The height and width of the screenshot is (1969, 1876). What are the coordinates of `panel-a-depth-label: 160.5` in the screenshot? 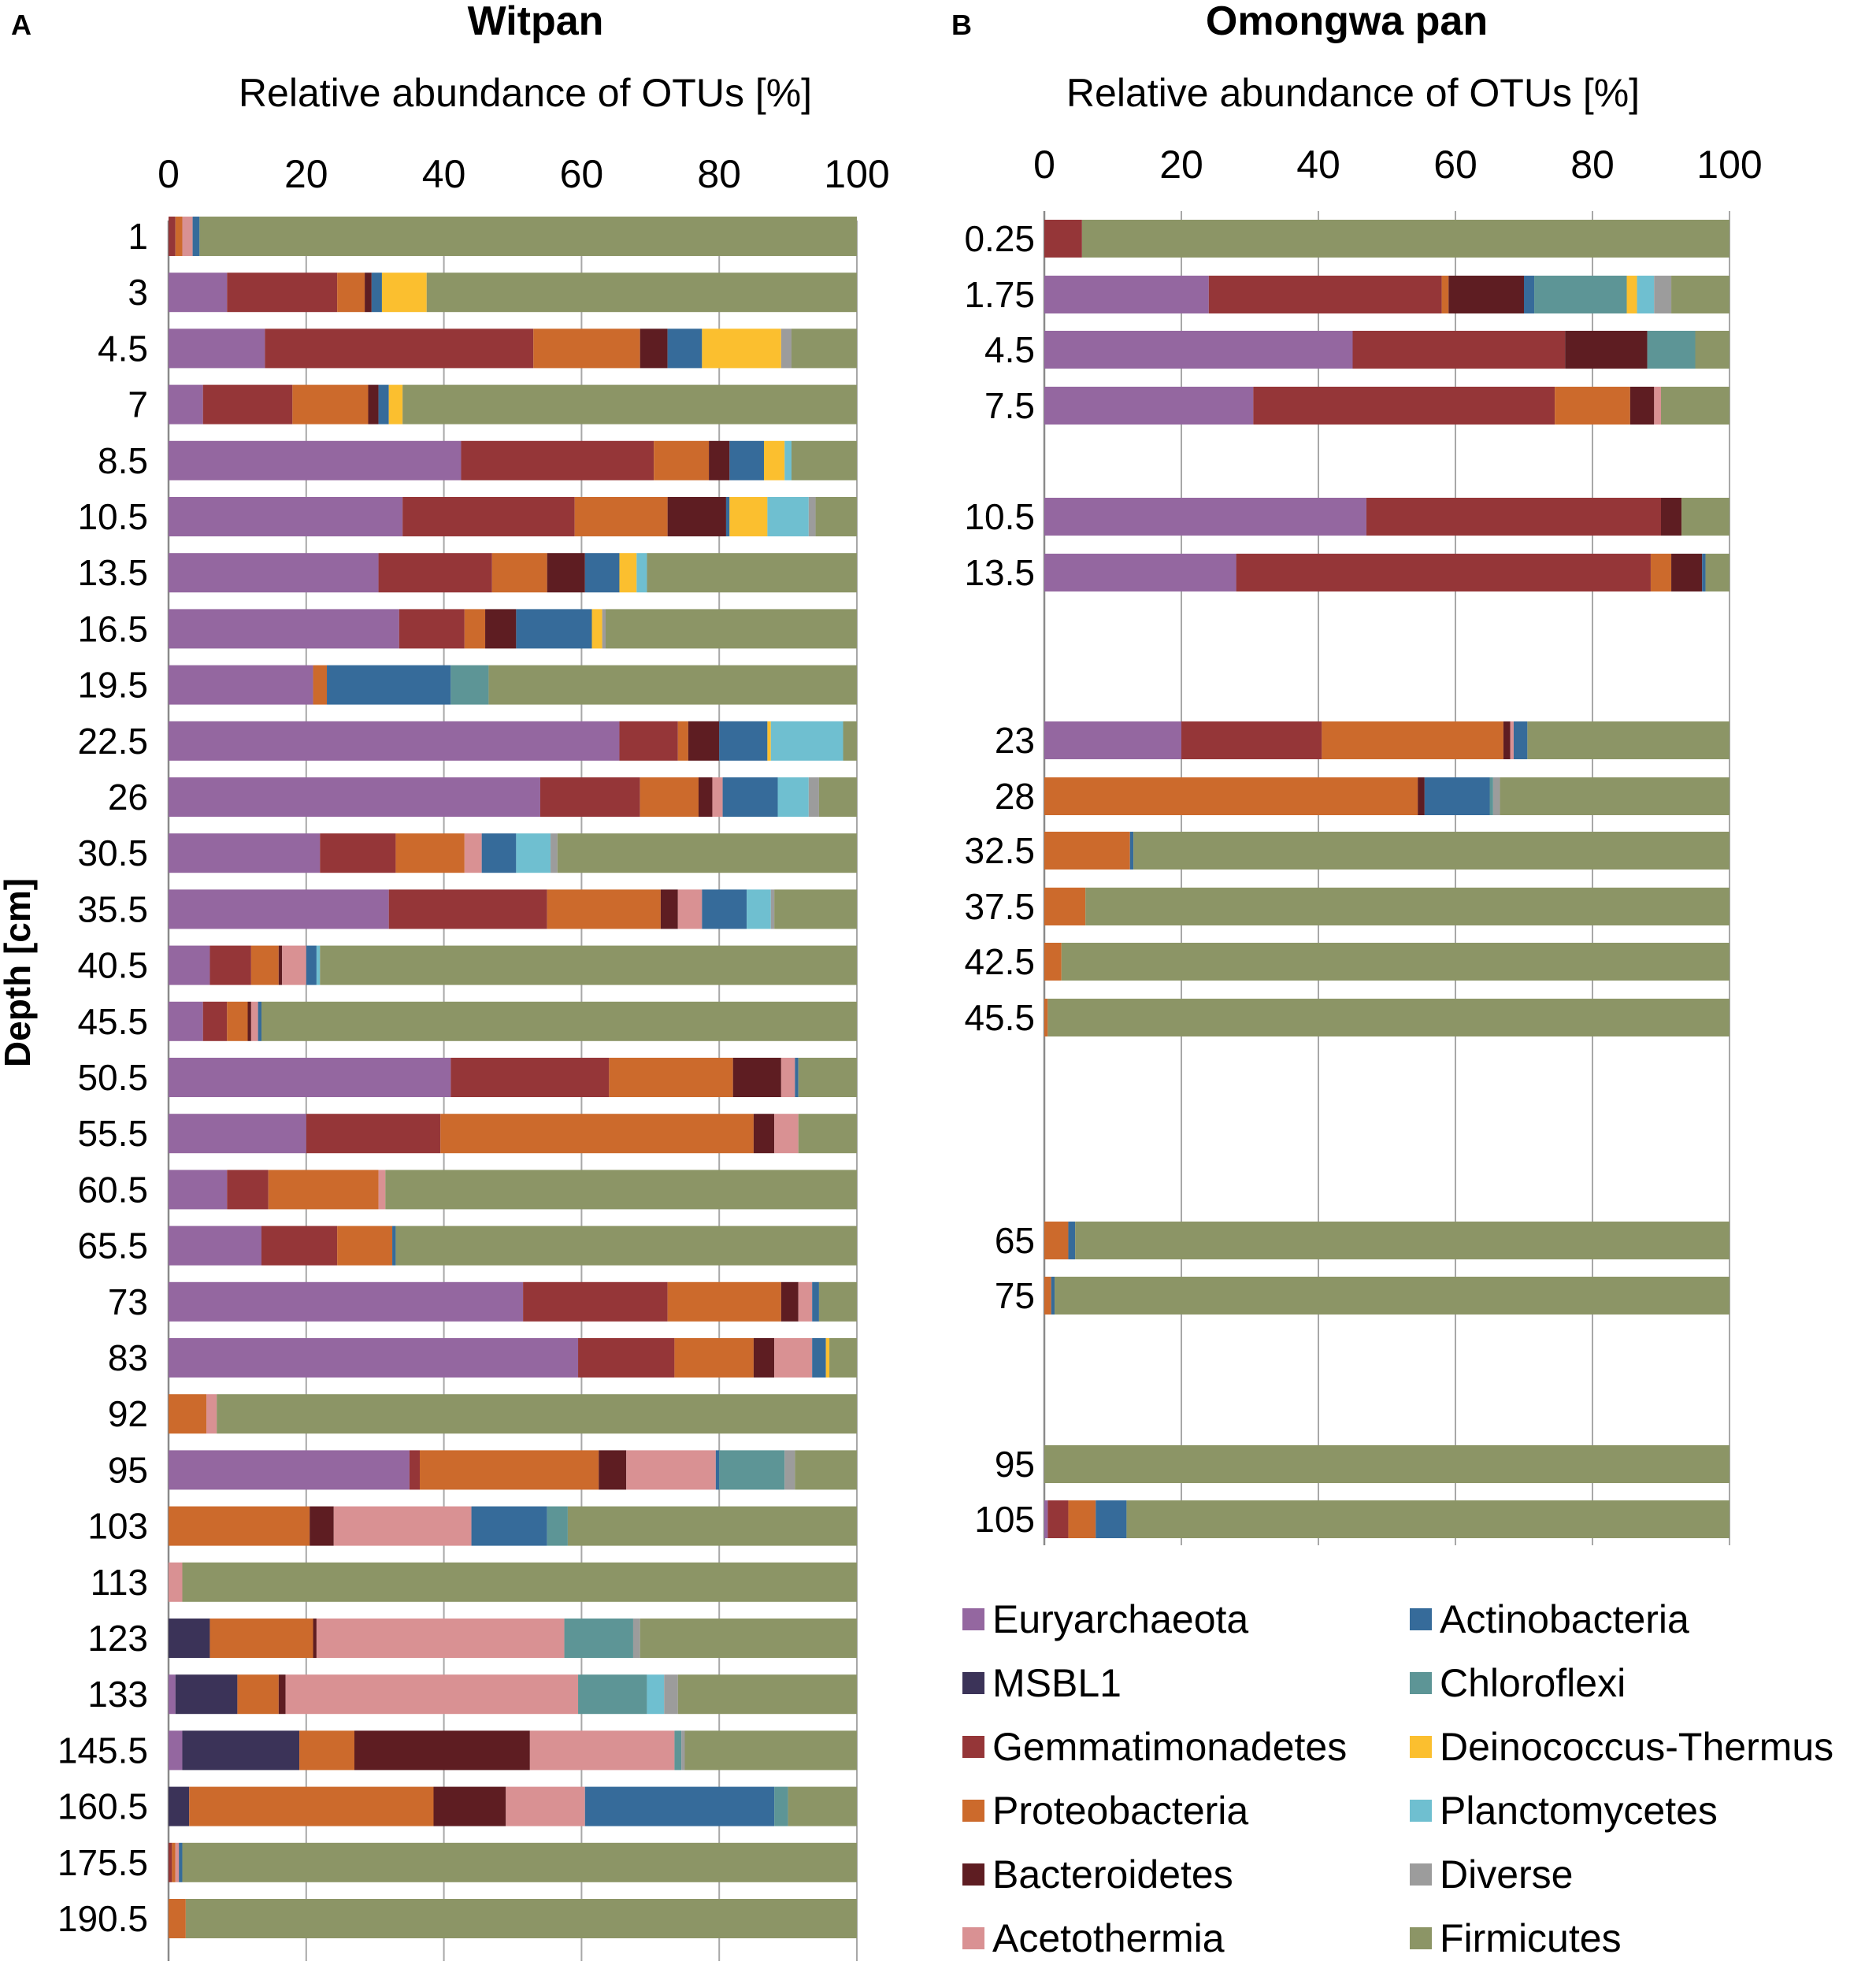 It's located at (102, 1806).